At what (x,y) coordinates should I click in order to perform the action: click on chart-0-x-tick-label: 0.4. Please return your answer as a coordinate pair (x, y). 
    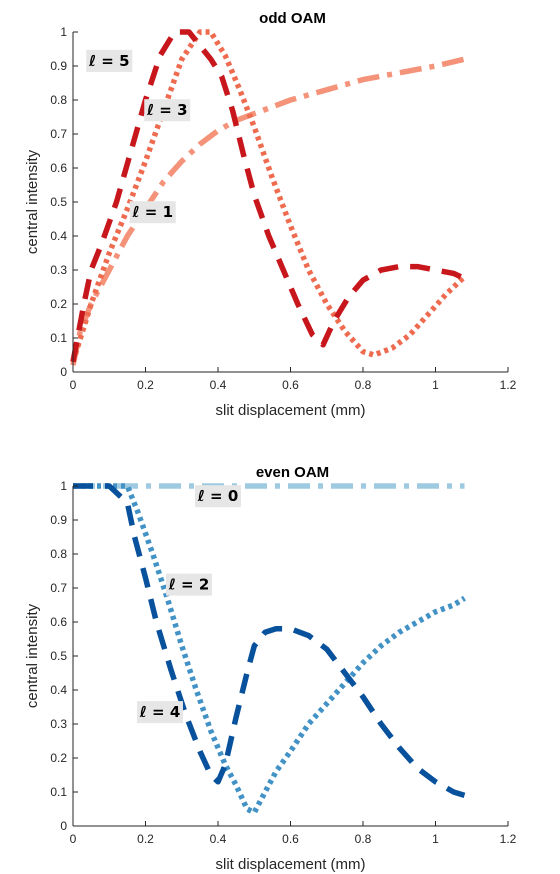
    Looking at the image, I should click on (218, 385).